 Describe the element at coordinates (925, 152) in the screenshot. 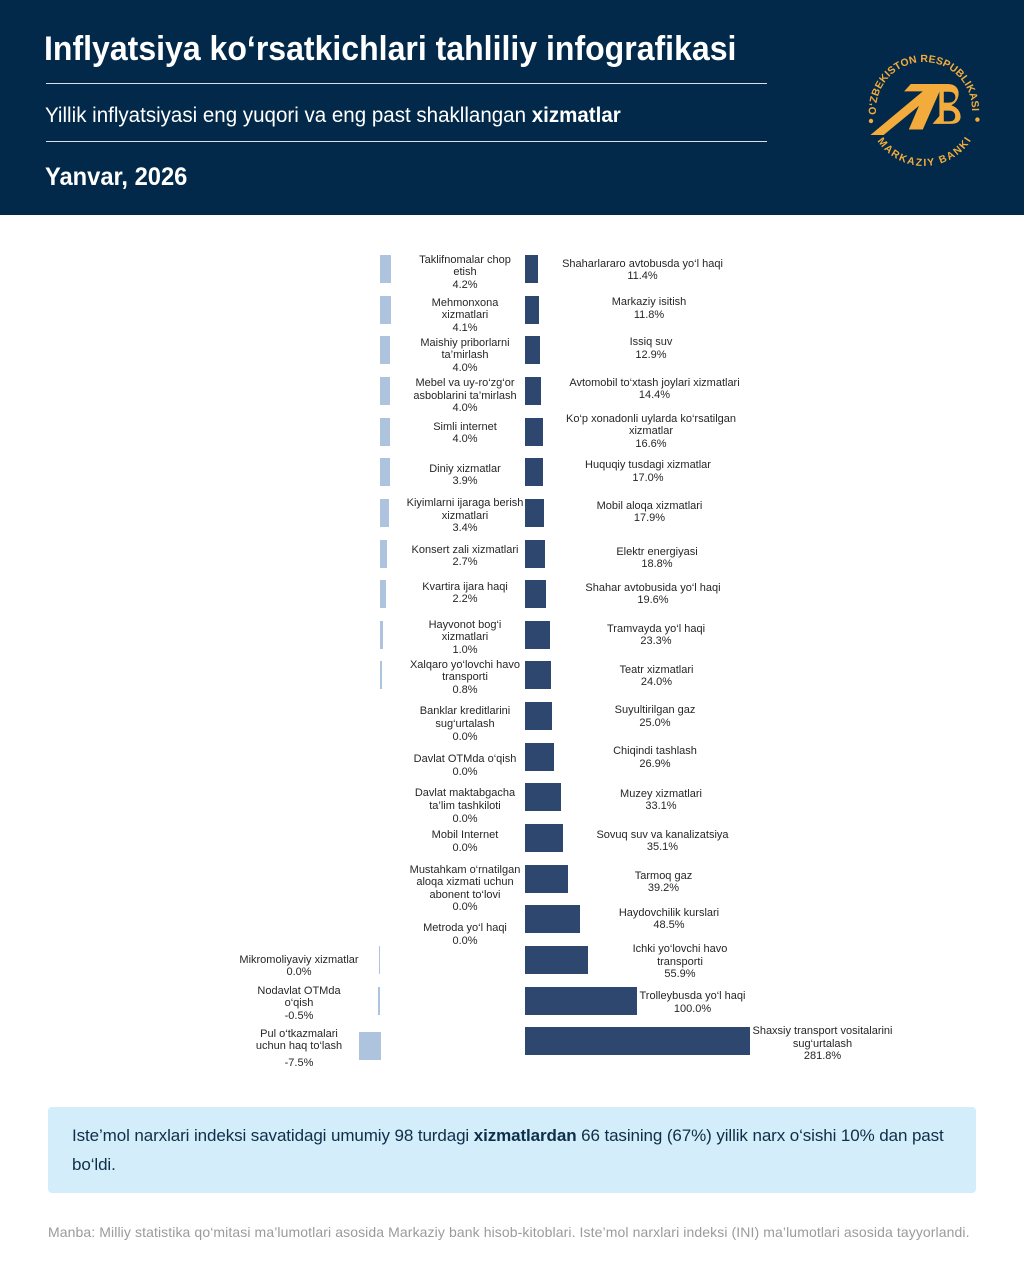

I see `svg-text: MARKAZIY BANKI` at that location.